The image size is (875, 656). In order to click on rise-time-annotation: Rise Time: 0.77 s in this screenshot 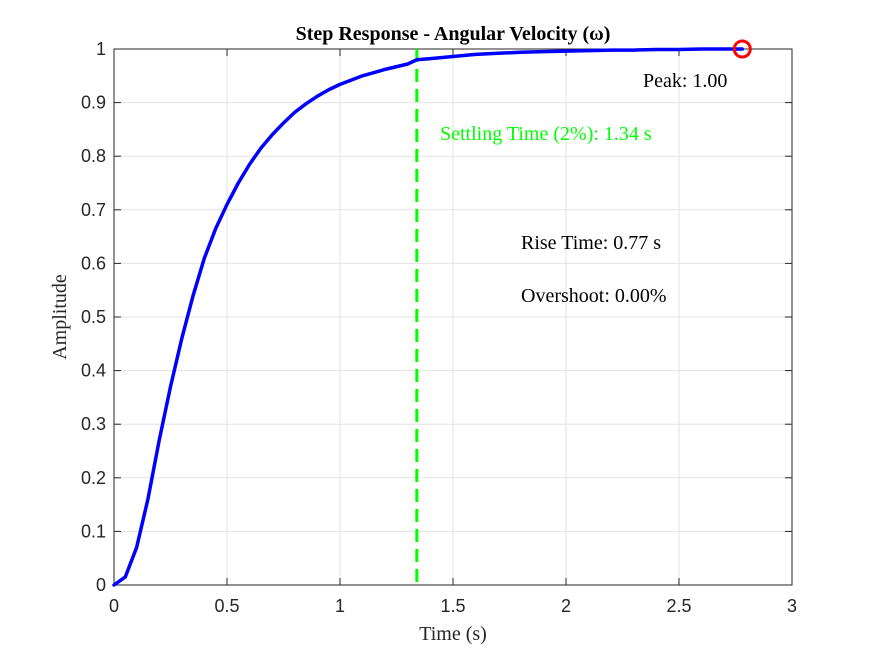, I will do `click(591, 243)`.